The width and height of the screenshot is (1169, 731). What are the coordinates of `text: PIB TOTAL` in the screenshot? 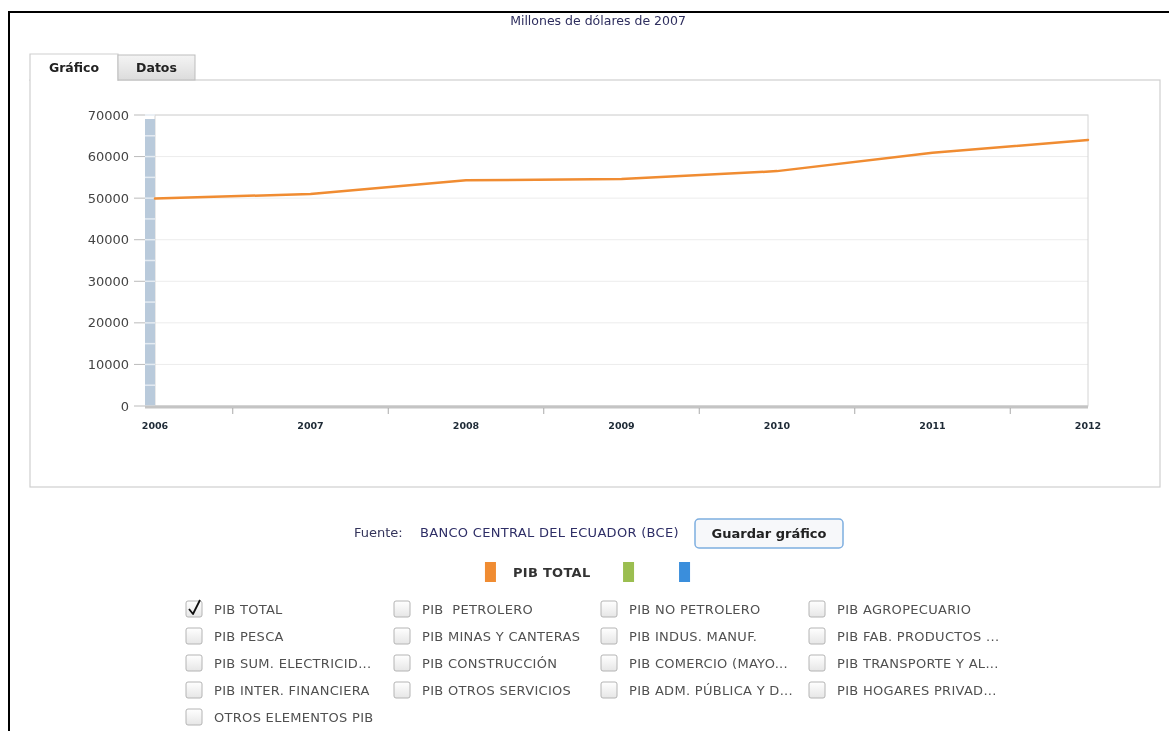 It's located at (249, 609).